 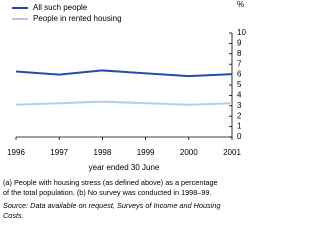 I want to click on y-tick-label: 7, so click(x=239, y=63).